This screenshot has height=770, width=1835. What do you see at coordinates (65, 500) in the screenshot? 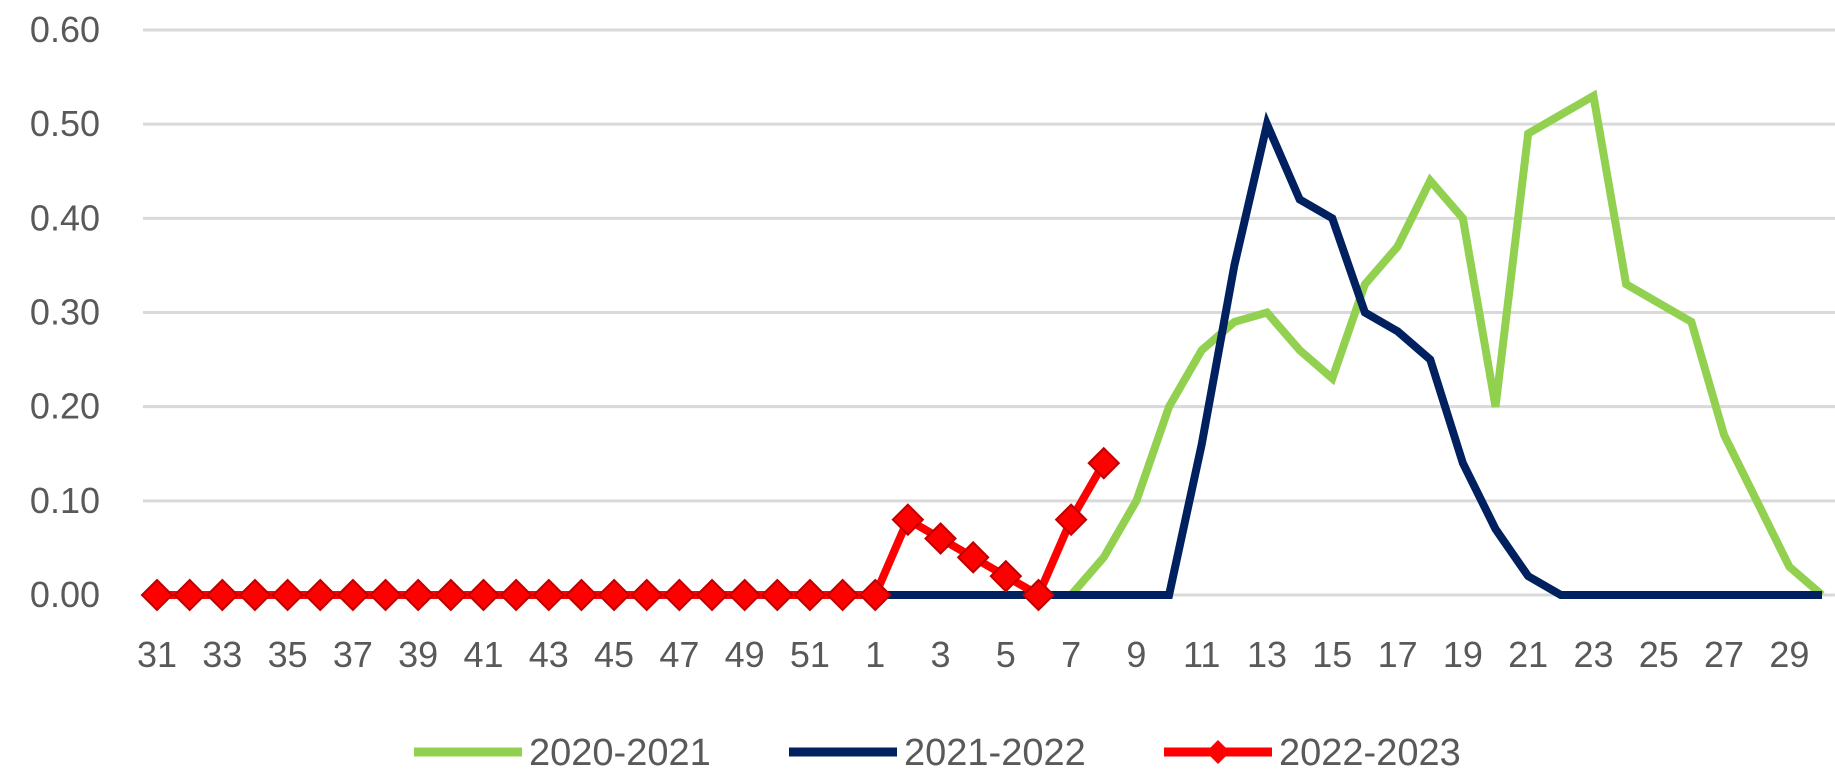
I see `y-tick-label: 0.10` at bounding box center [65, 500].